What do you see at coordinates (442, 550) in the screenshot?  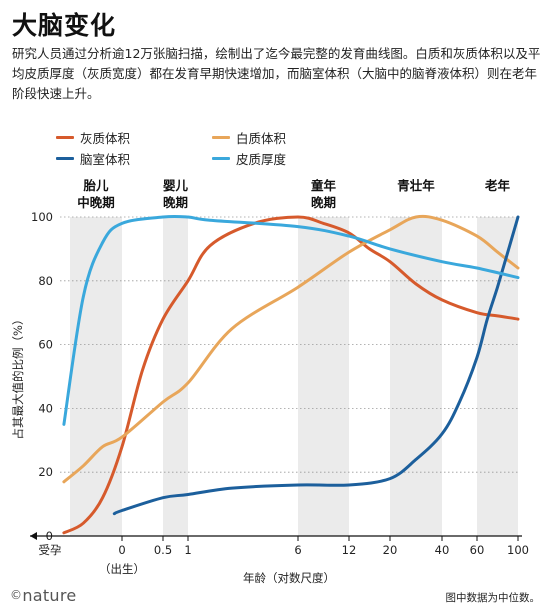 I see `x-tick-label: 40` at bounding box center [442, 550].